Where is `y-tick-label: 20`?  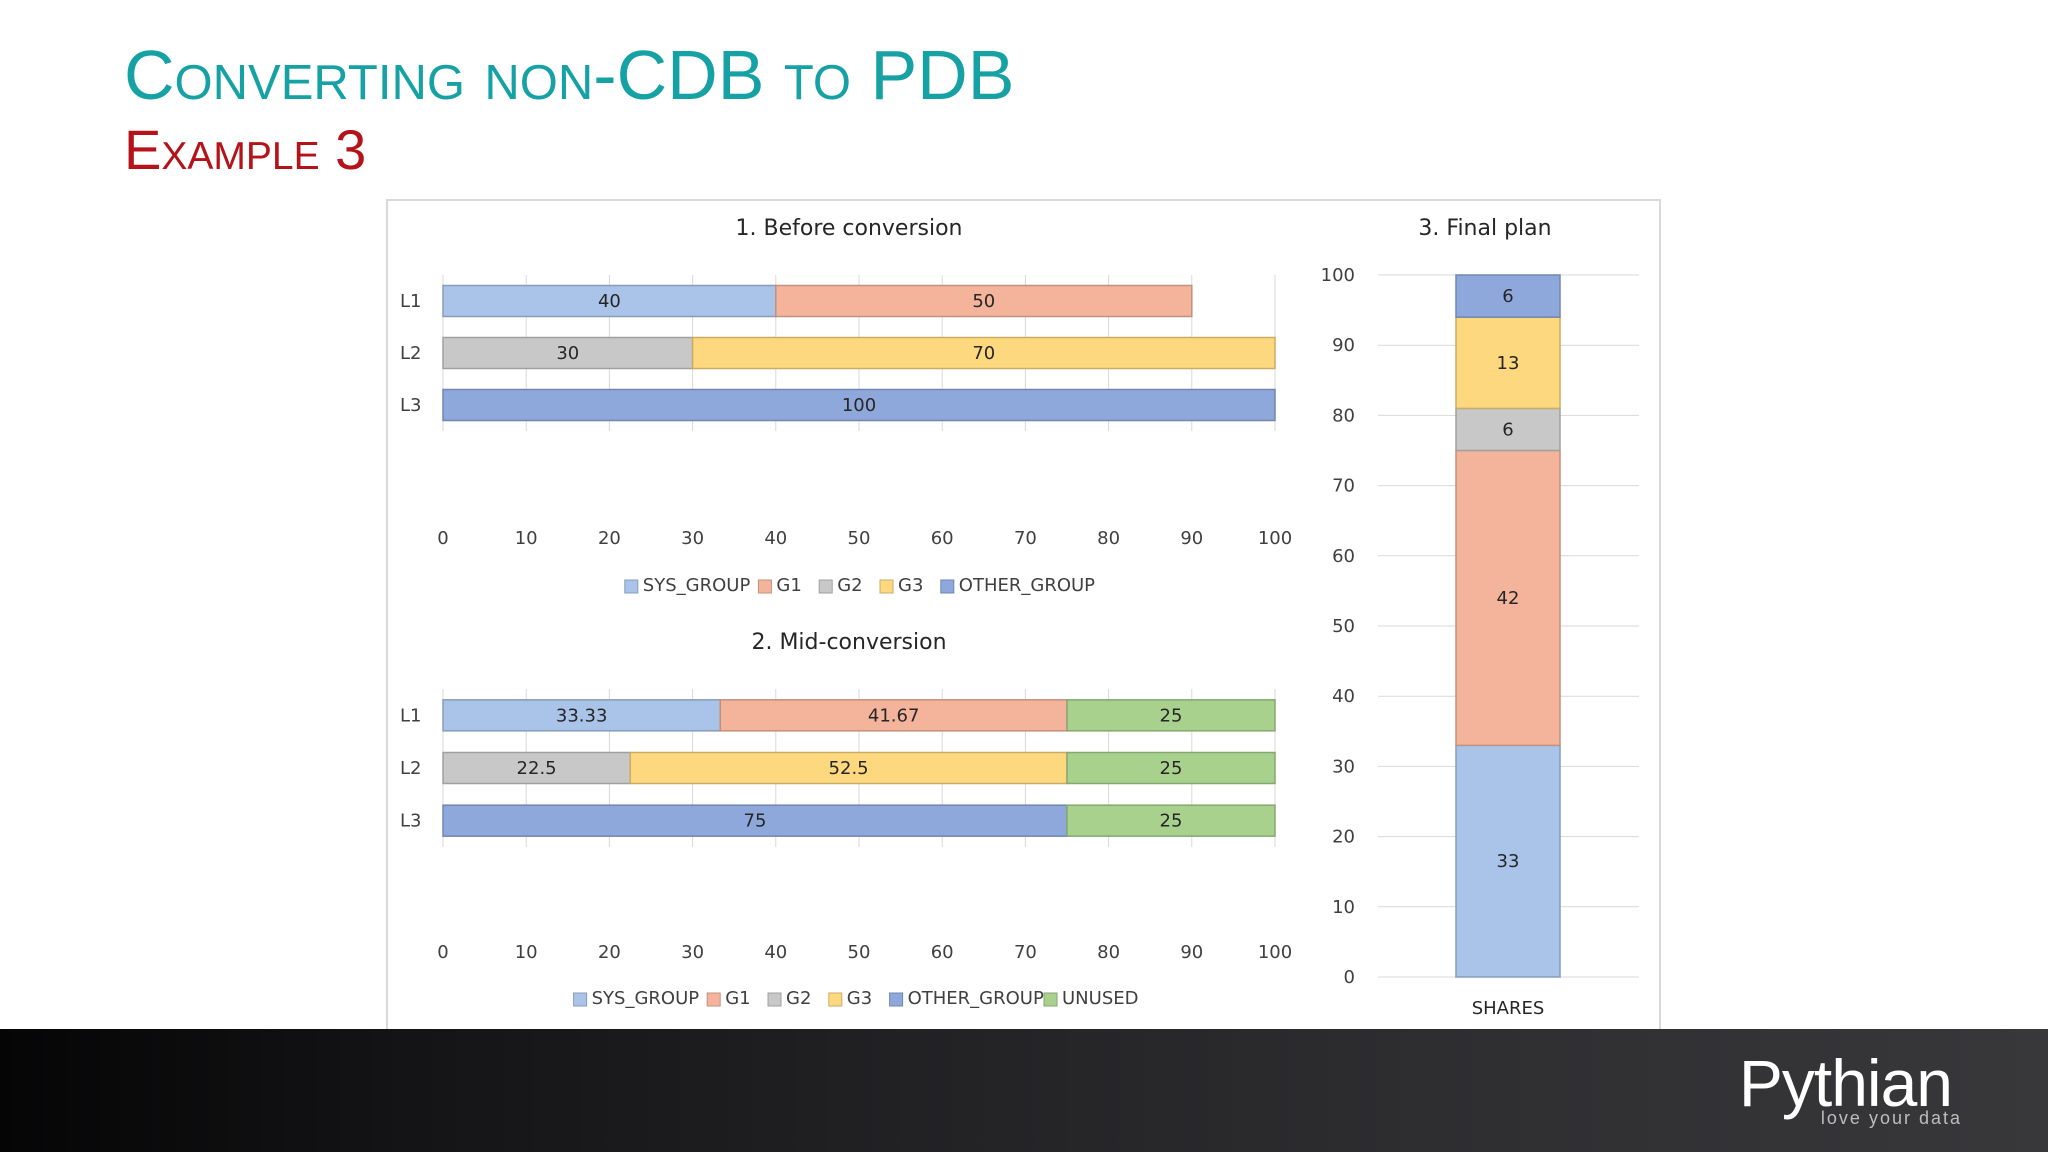 y-tick-label: 20 is located at coordinates (1343, 837).